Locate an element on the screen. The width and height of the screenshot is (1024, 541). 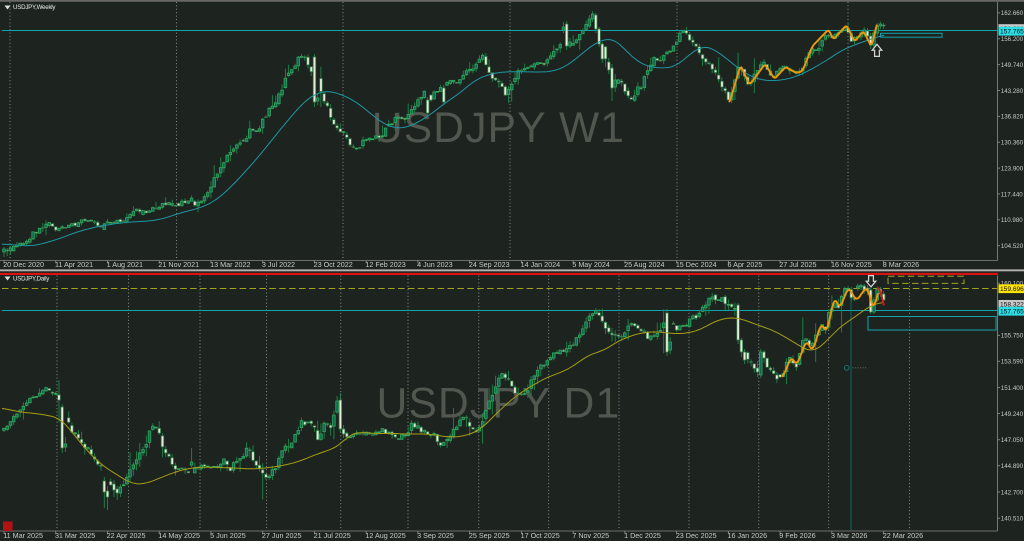
svg-text: 159.696 is located at coordinates (1012, 289).